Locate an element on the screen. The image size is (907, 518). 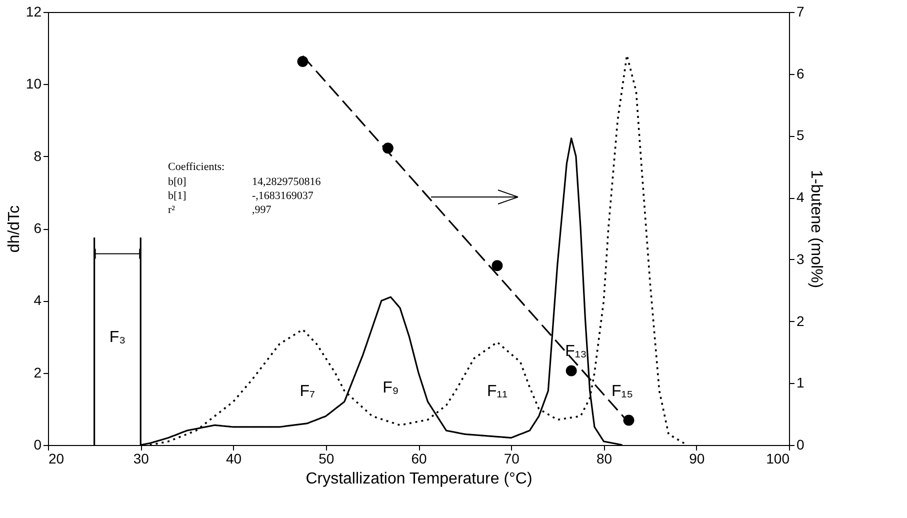
y-tick-label: 10 is located at coordinates (34, 84).